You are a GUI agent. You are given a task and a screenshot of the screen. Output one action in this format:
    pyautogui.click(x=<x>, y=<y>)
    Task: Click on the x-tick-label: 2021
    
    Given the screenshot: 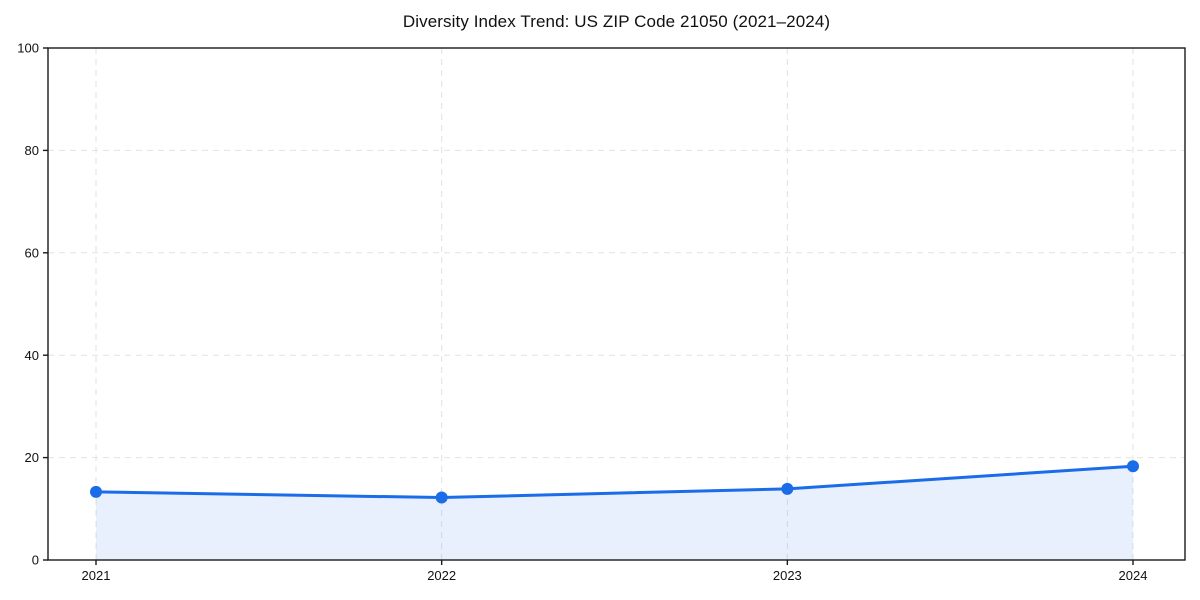 What is the action you would take?
    pyautogui.click(x=96, y=575)
    